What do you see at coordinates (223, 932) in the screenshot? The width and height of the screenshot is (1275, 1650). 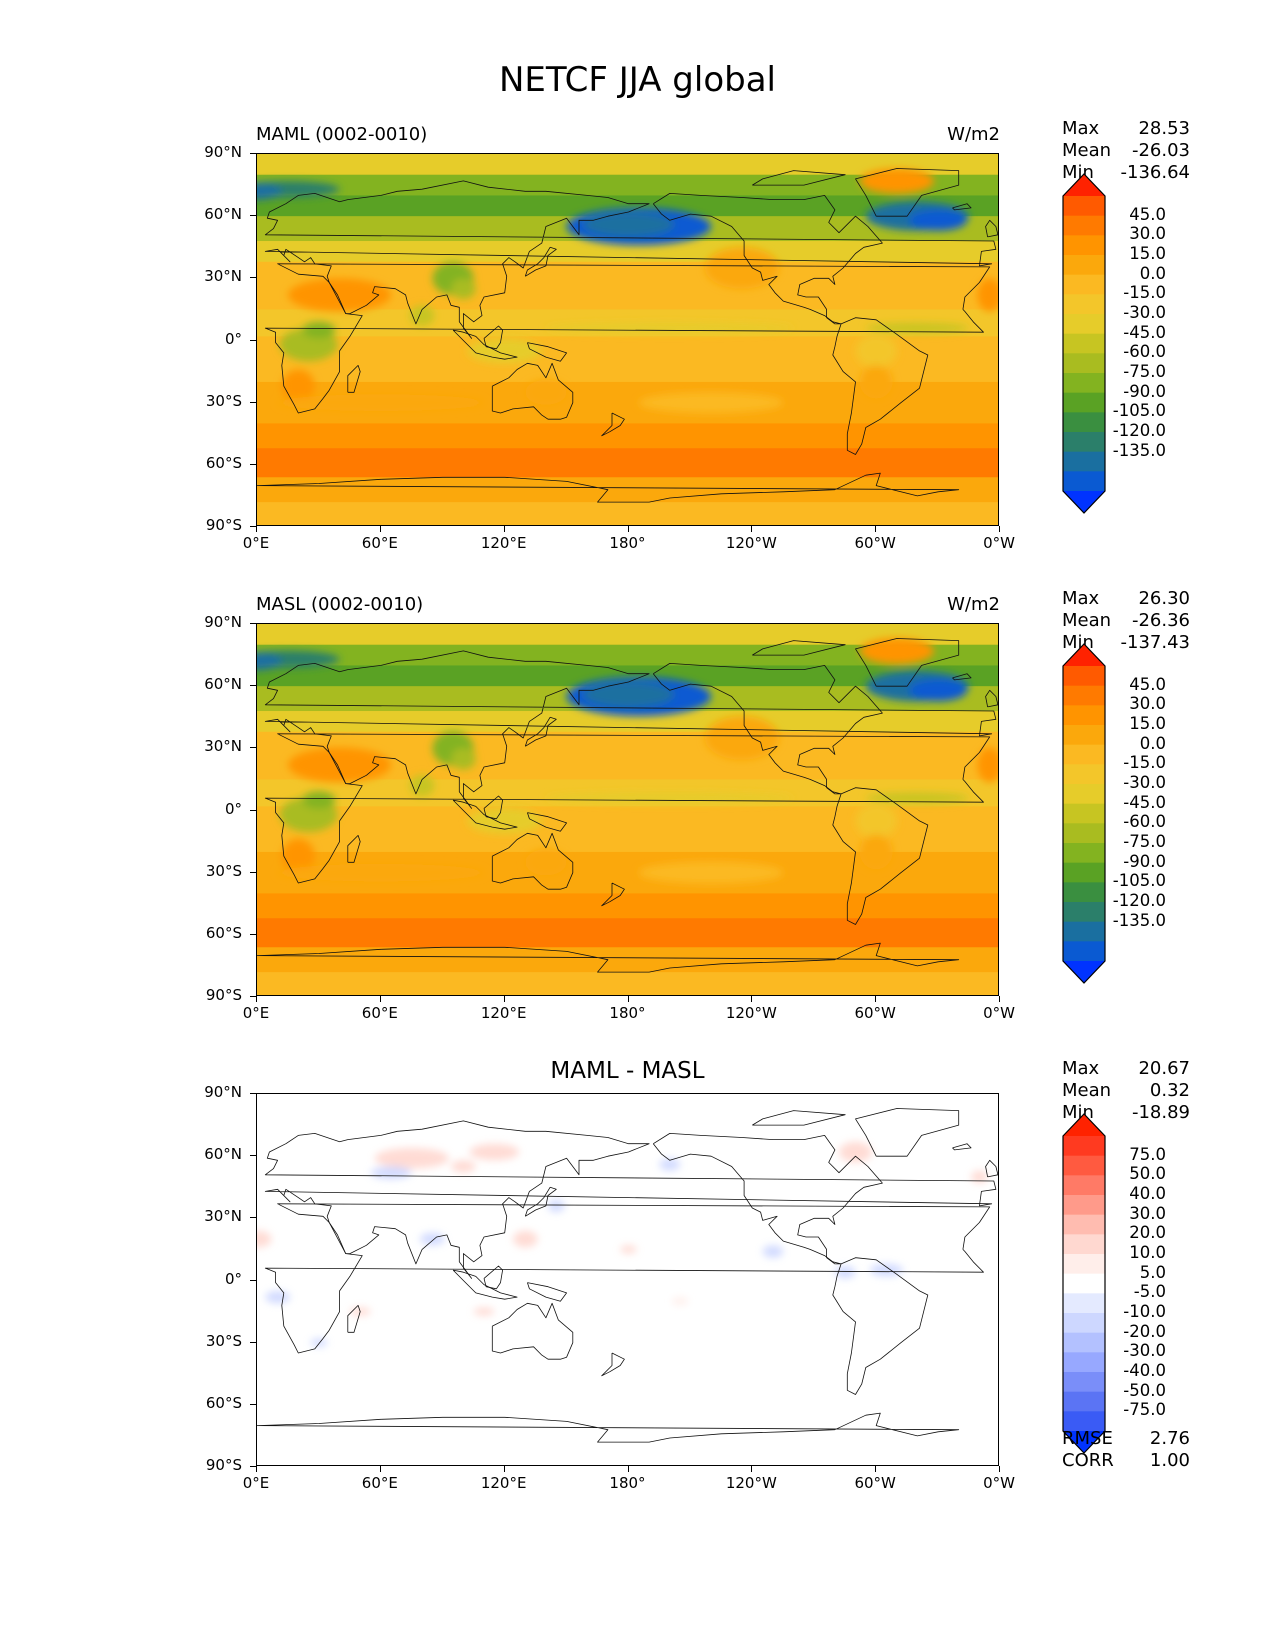 I see `panel-2-y-tick: 60°S` at bounding box center [223, 932].